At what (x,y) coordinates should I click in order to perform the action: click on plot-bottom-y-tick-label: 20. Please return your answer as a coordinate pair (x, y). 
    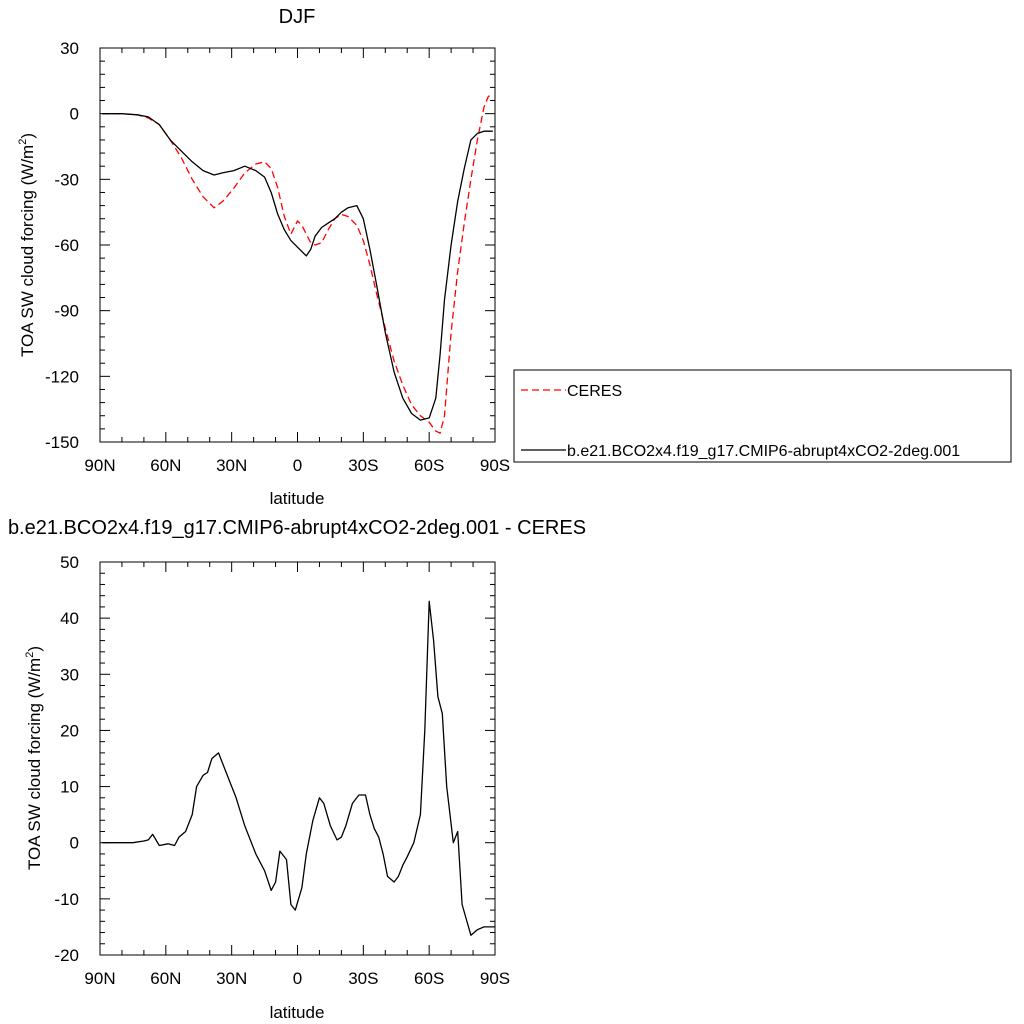
    Looking at the image, I should click on (69, 730).